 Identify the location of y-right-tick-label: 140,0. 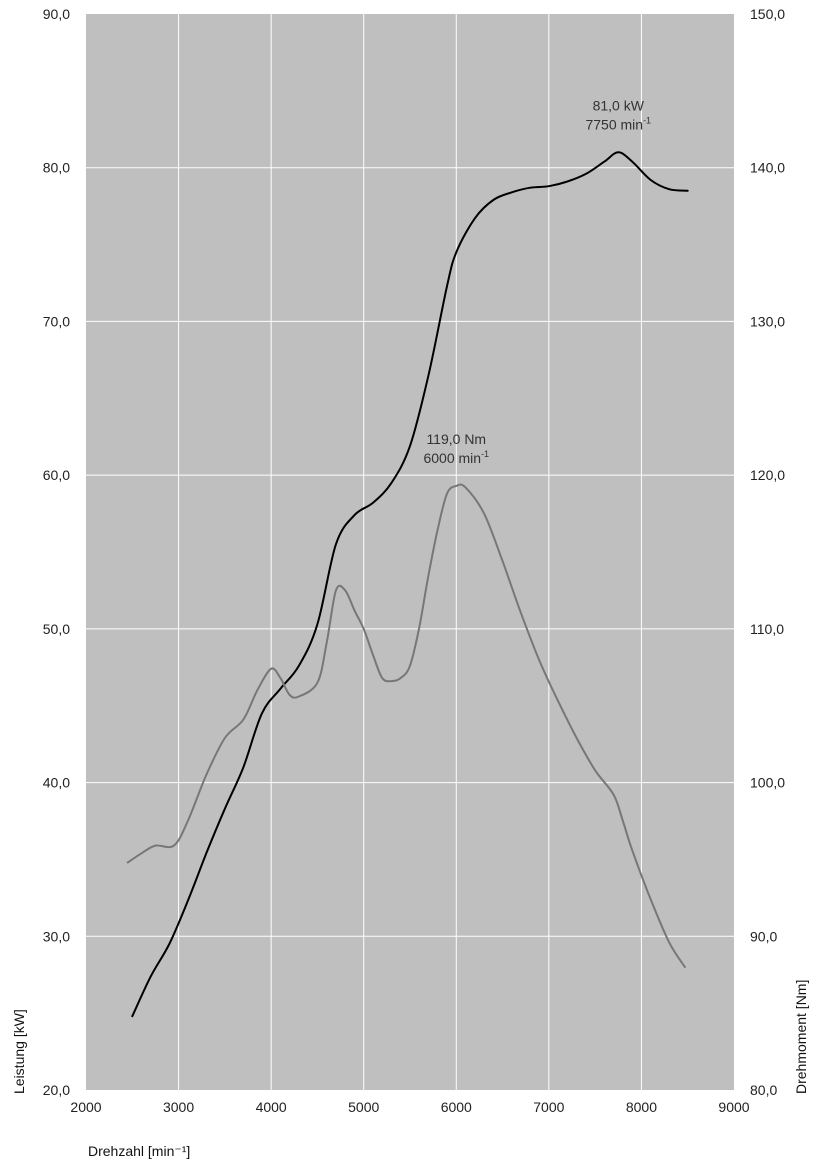
(767, 168).